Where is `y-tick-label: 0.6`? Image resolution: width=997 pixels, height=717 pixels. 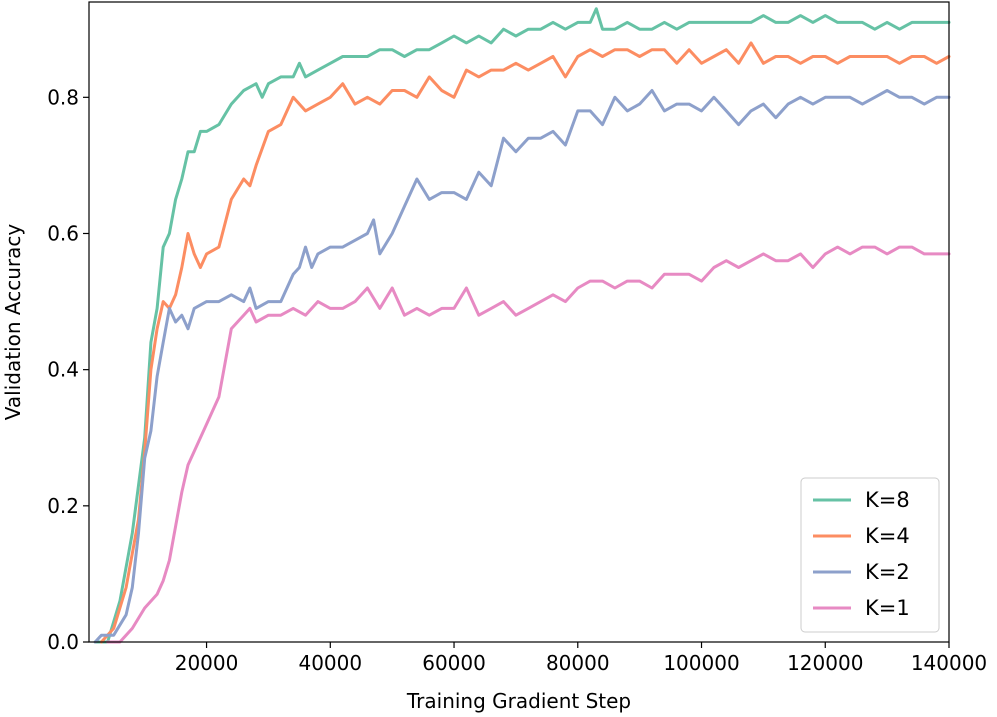 y-tick-label: 0.6 is located at coordinates (63, 233).